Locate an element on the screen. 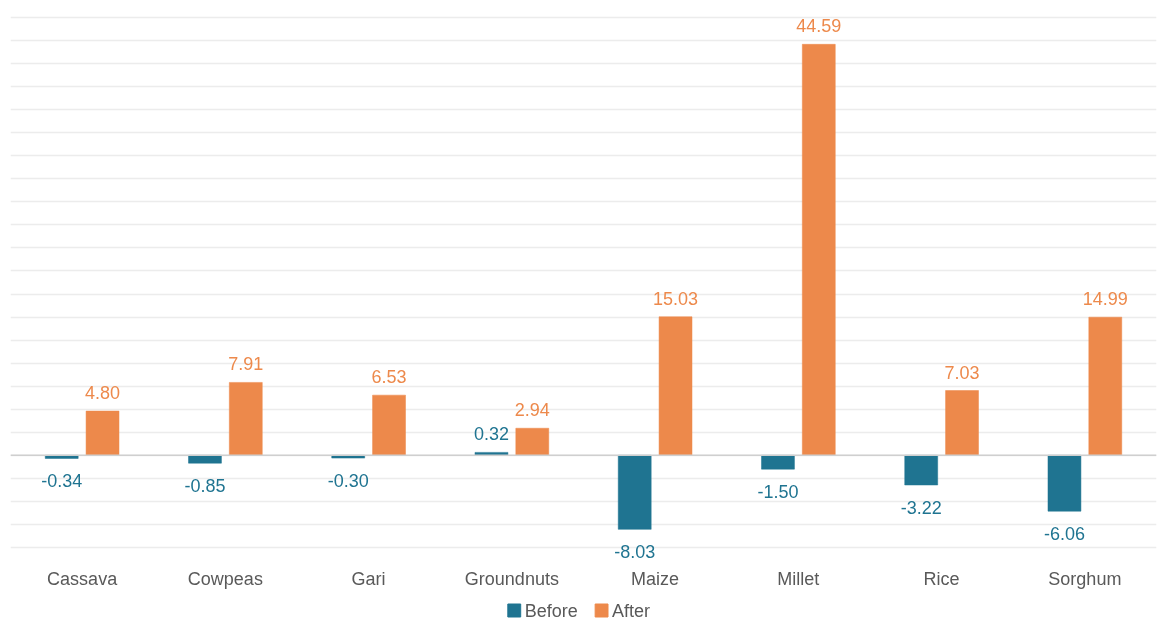  data-label: -1.50 is located at coordinates (778, 492).